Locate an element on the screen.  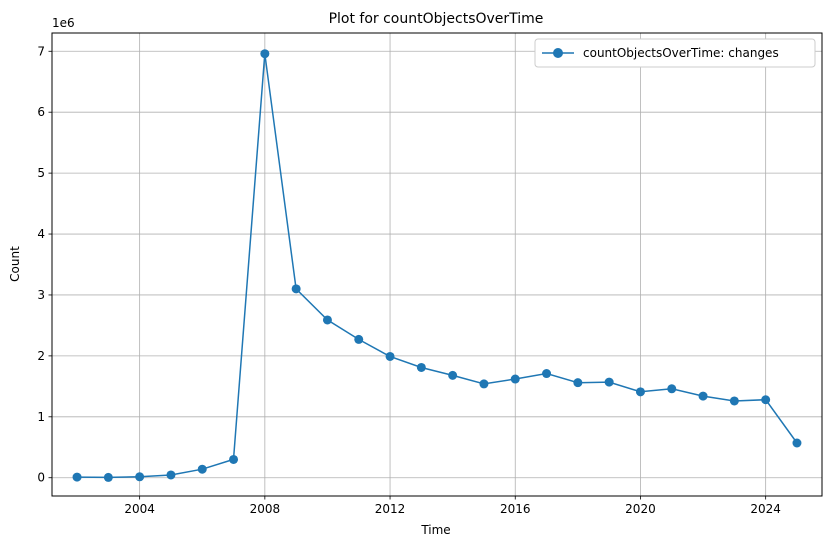
x-tick-label: 2004 is located at coordinates (139, 509).